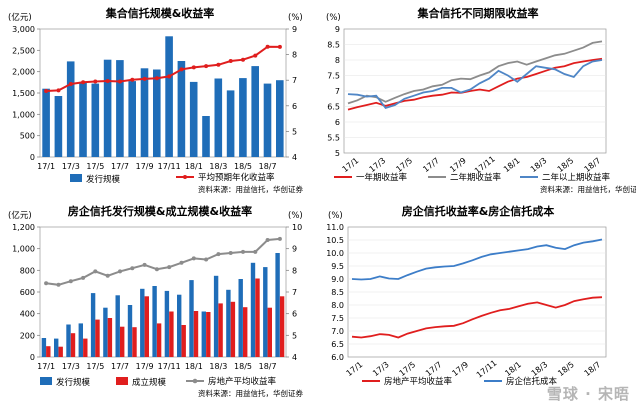 The width and height of the screenshot is (636, 406). Describe the element at coordinates (160, 13) in the screenshot. I see `chart-title: 集合信托规模&收益率` at that location.